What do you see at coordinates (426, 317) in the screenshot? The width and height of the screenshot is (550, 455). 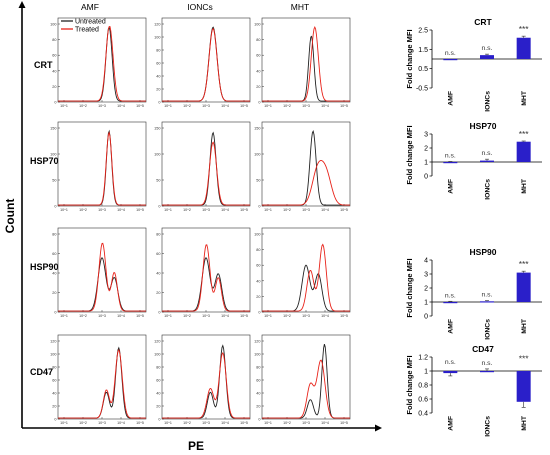 I see `bar-chart-y-tick: 0` at bounding box center [426, 317].